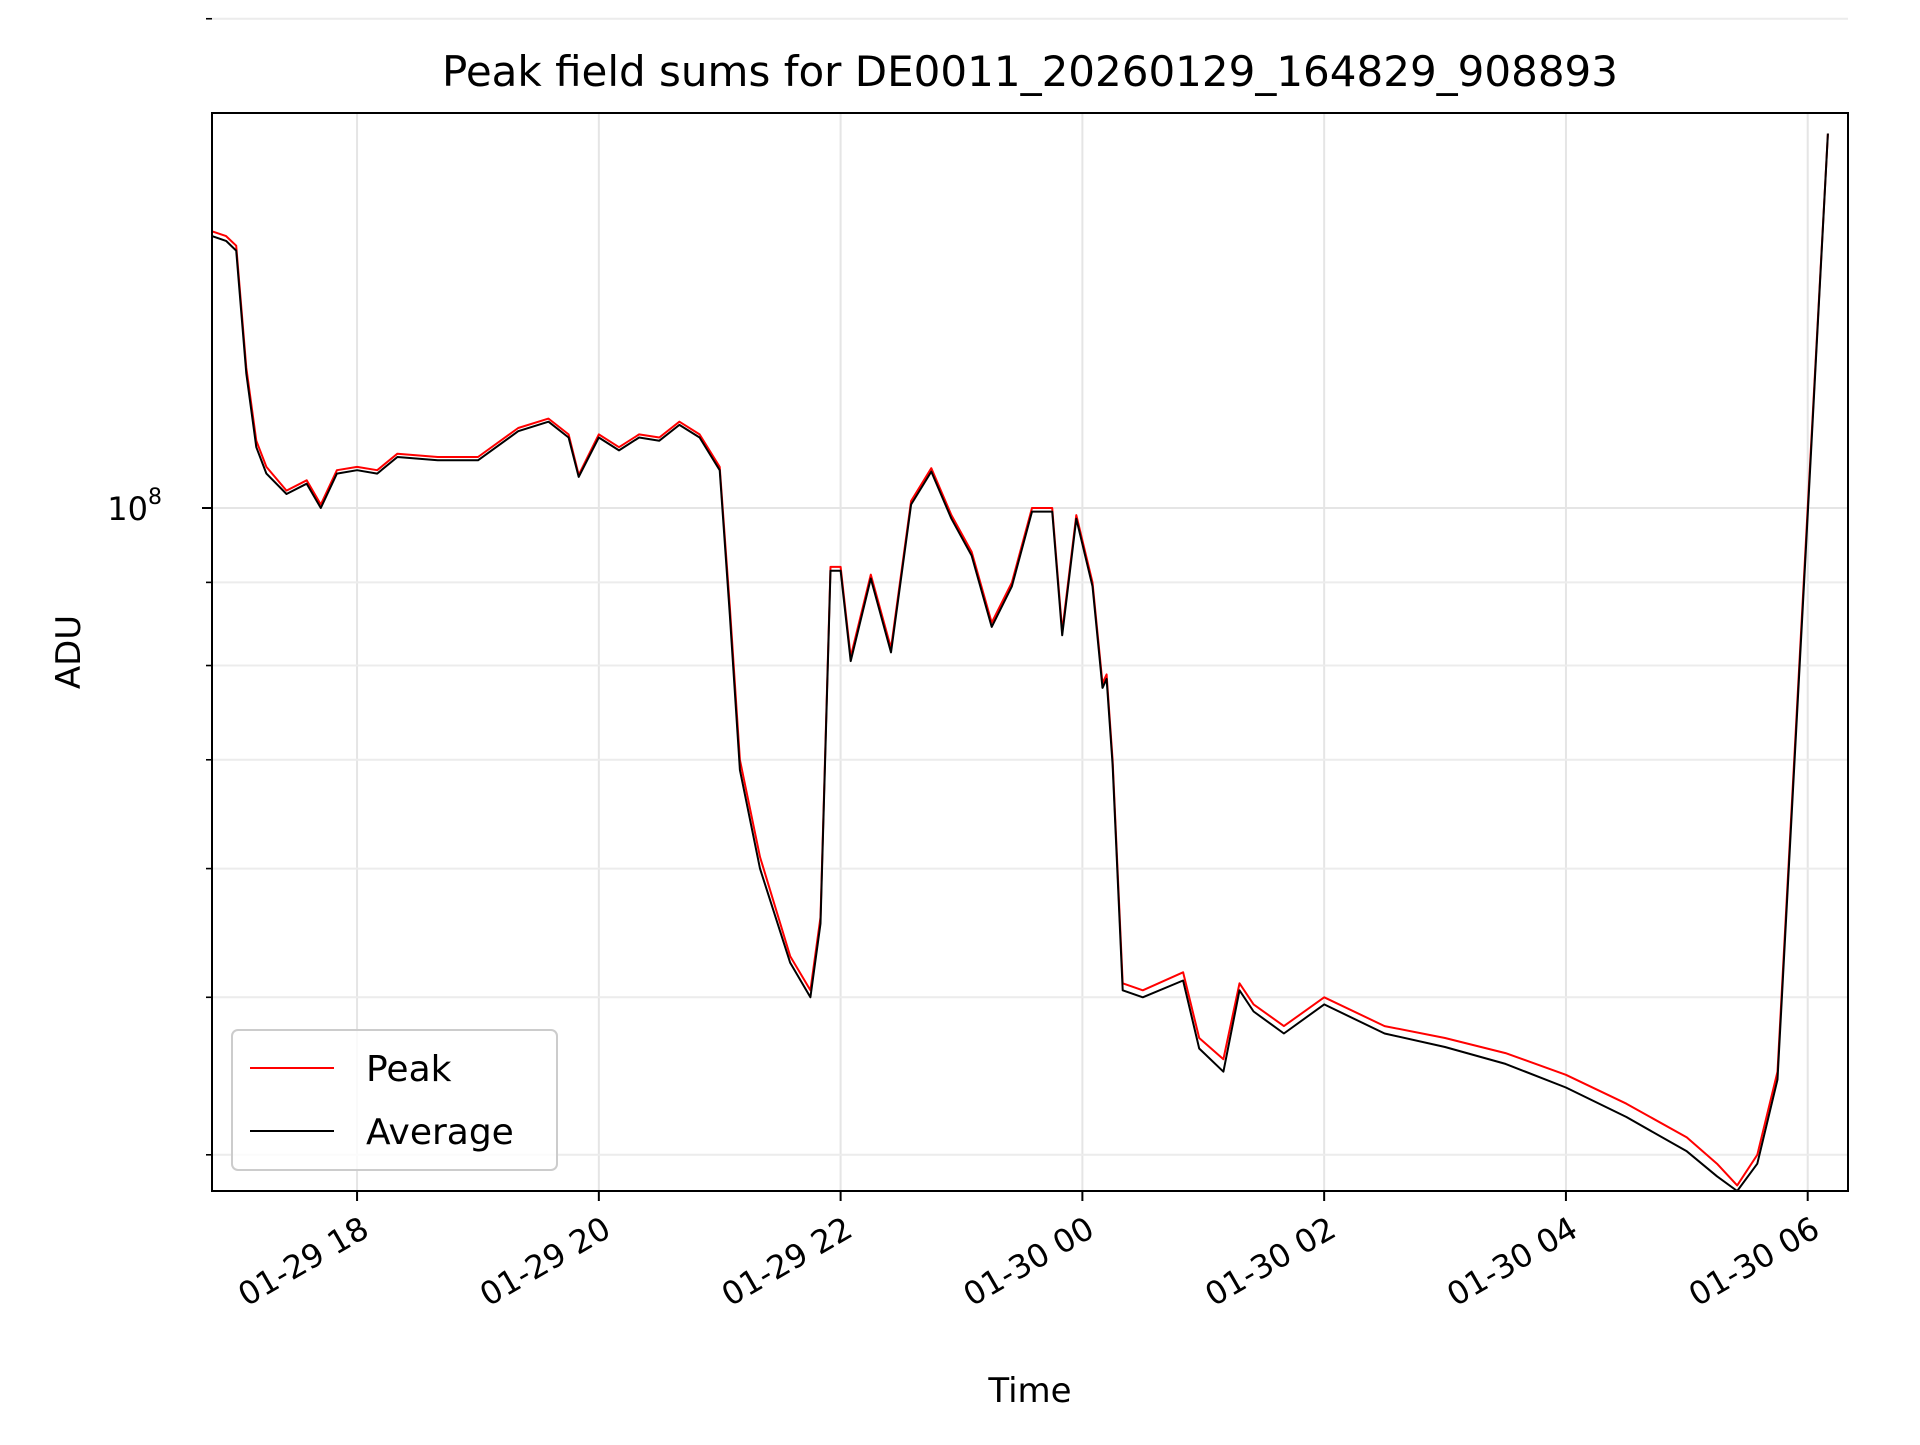 This screenshot has width=1920, height=1445. I want to click on legend-box, so click(394, 1100).